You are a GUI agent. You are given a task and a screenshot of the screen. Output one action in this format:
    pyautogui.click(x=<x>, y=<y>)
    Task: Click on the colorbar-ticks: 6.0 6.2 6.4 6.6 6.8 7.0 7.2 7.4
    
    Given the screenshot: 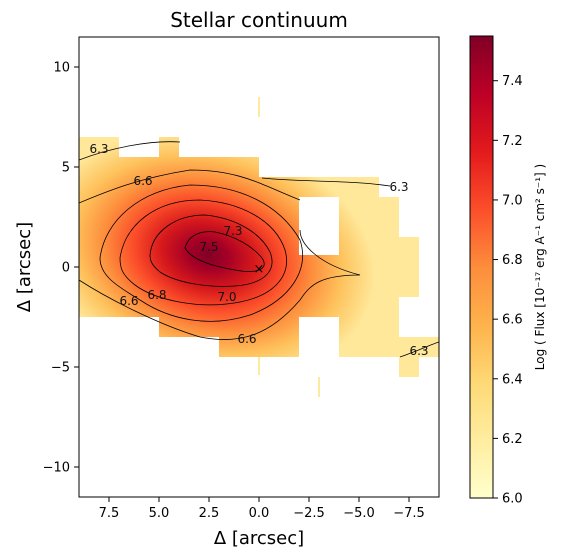 What is the action you would take?
    pyautogui.click(x=508, y=290)
    